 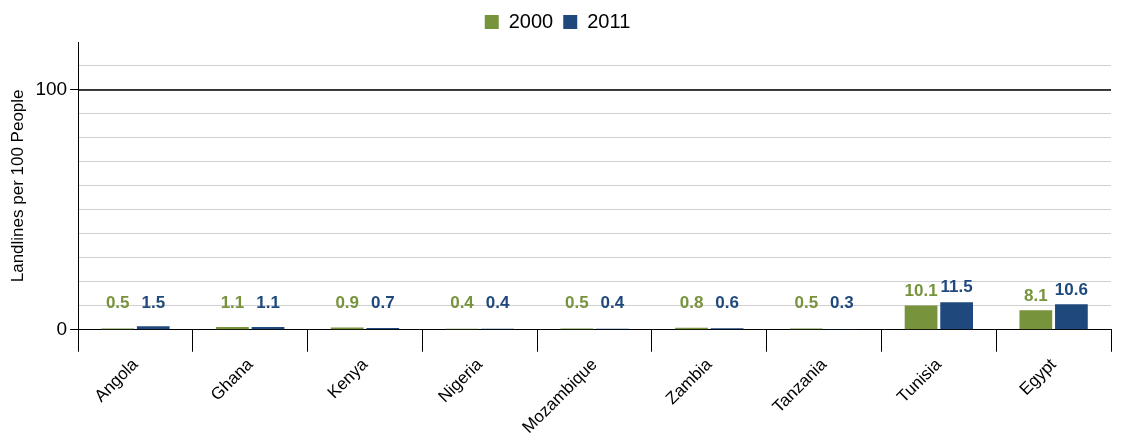 I want to click on data-label: 1.5, so click(x=153, y=302).